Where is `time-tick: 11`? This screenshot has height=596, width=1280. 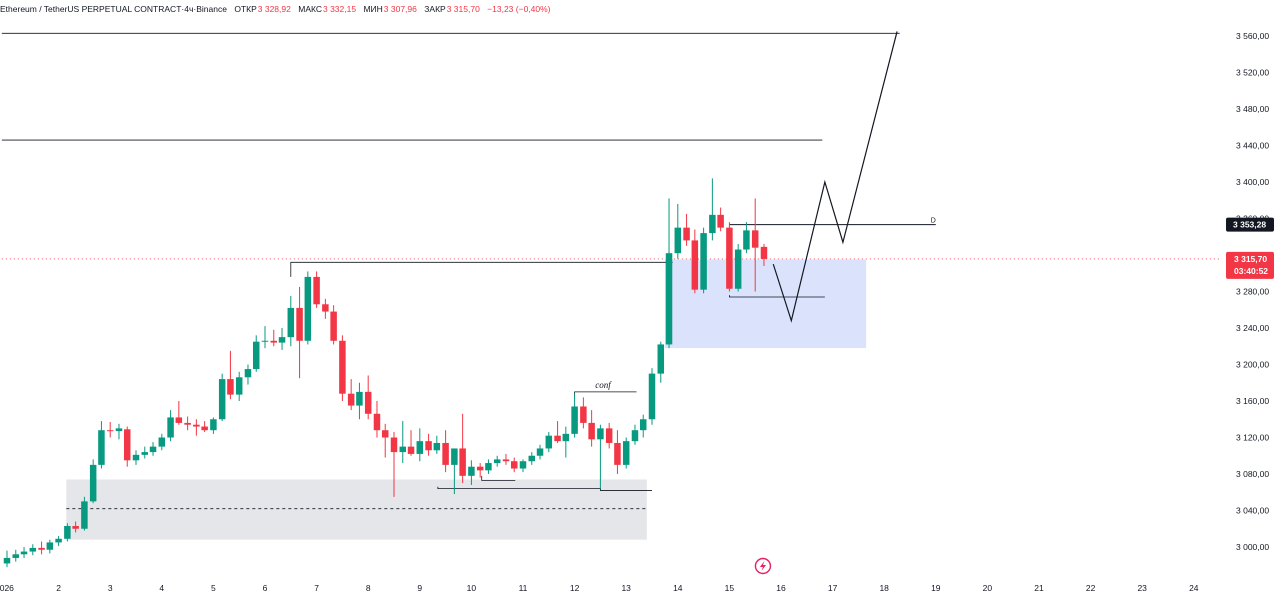
time-tick: 11 is located at coordinates (523, 588).